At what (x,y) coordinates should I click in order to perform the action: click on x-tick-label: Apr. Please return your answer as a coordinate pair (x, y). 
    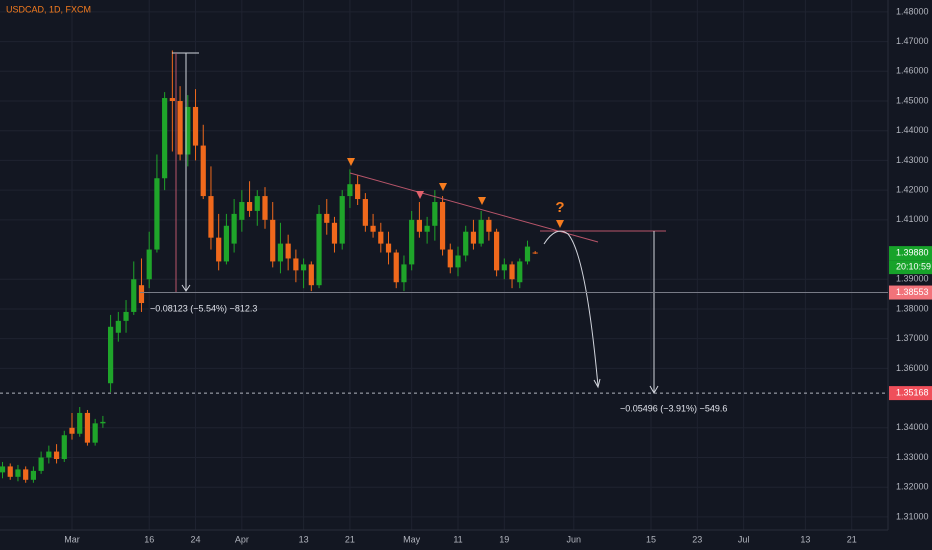
    Looking at the image, I should click on (242, 539).